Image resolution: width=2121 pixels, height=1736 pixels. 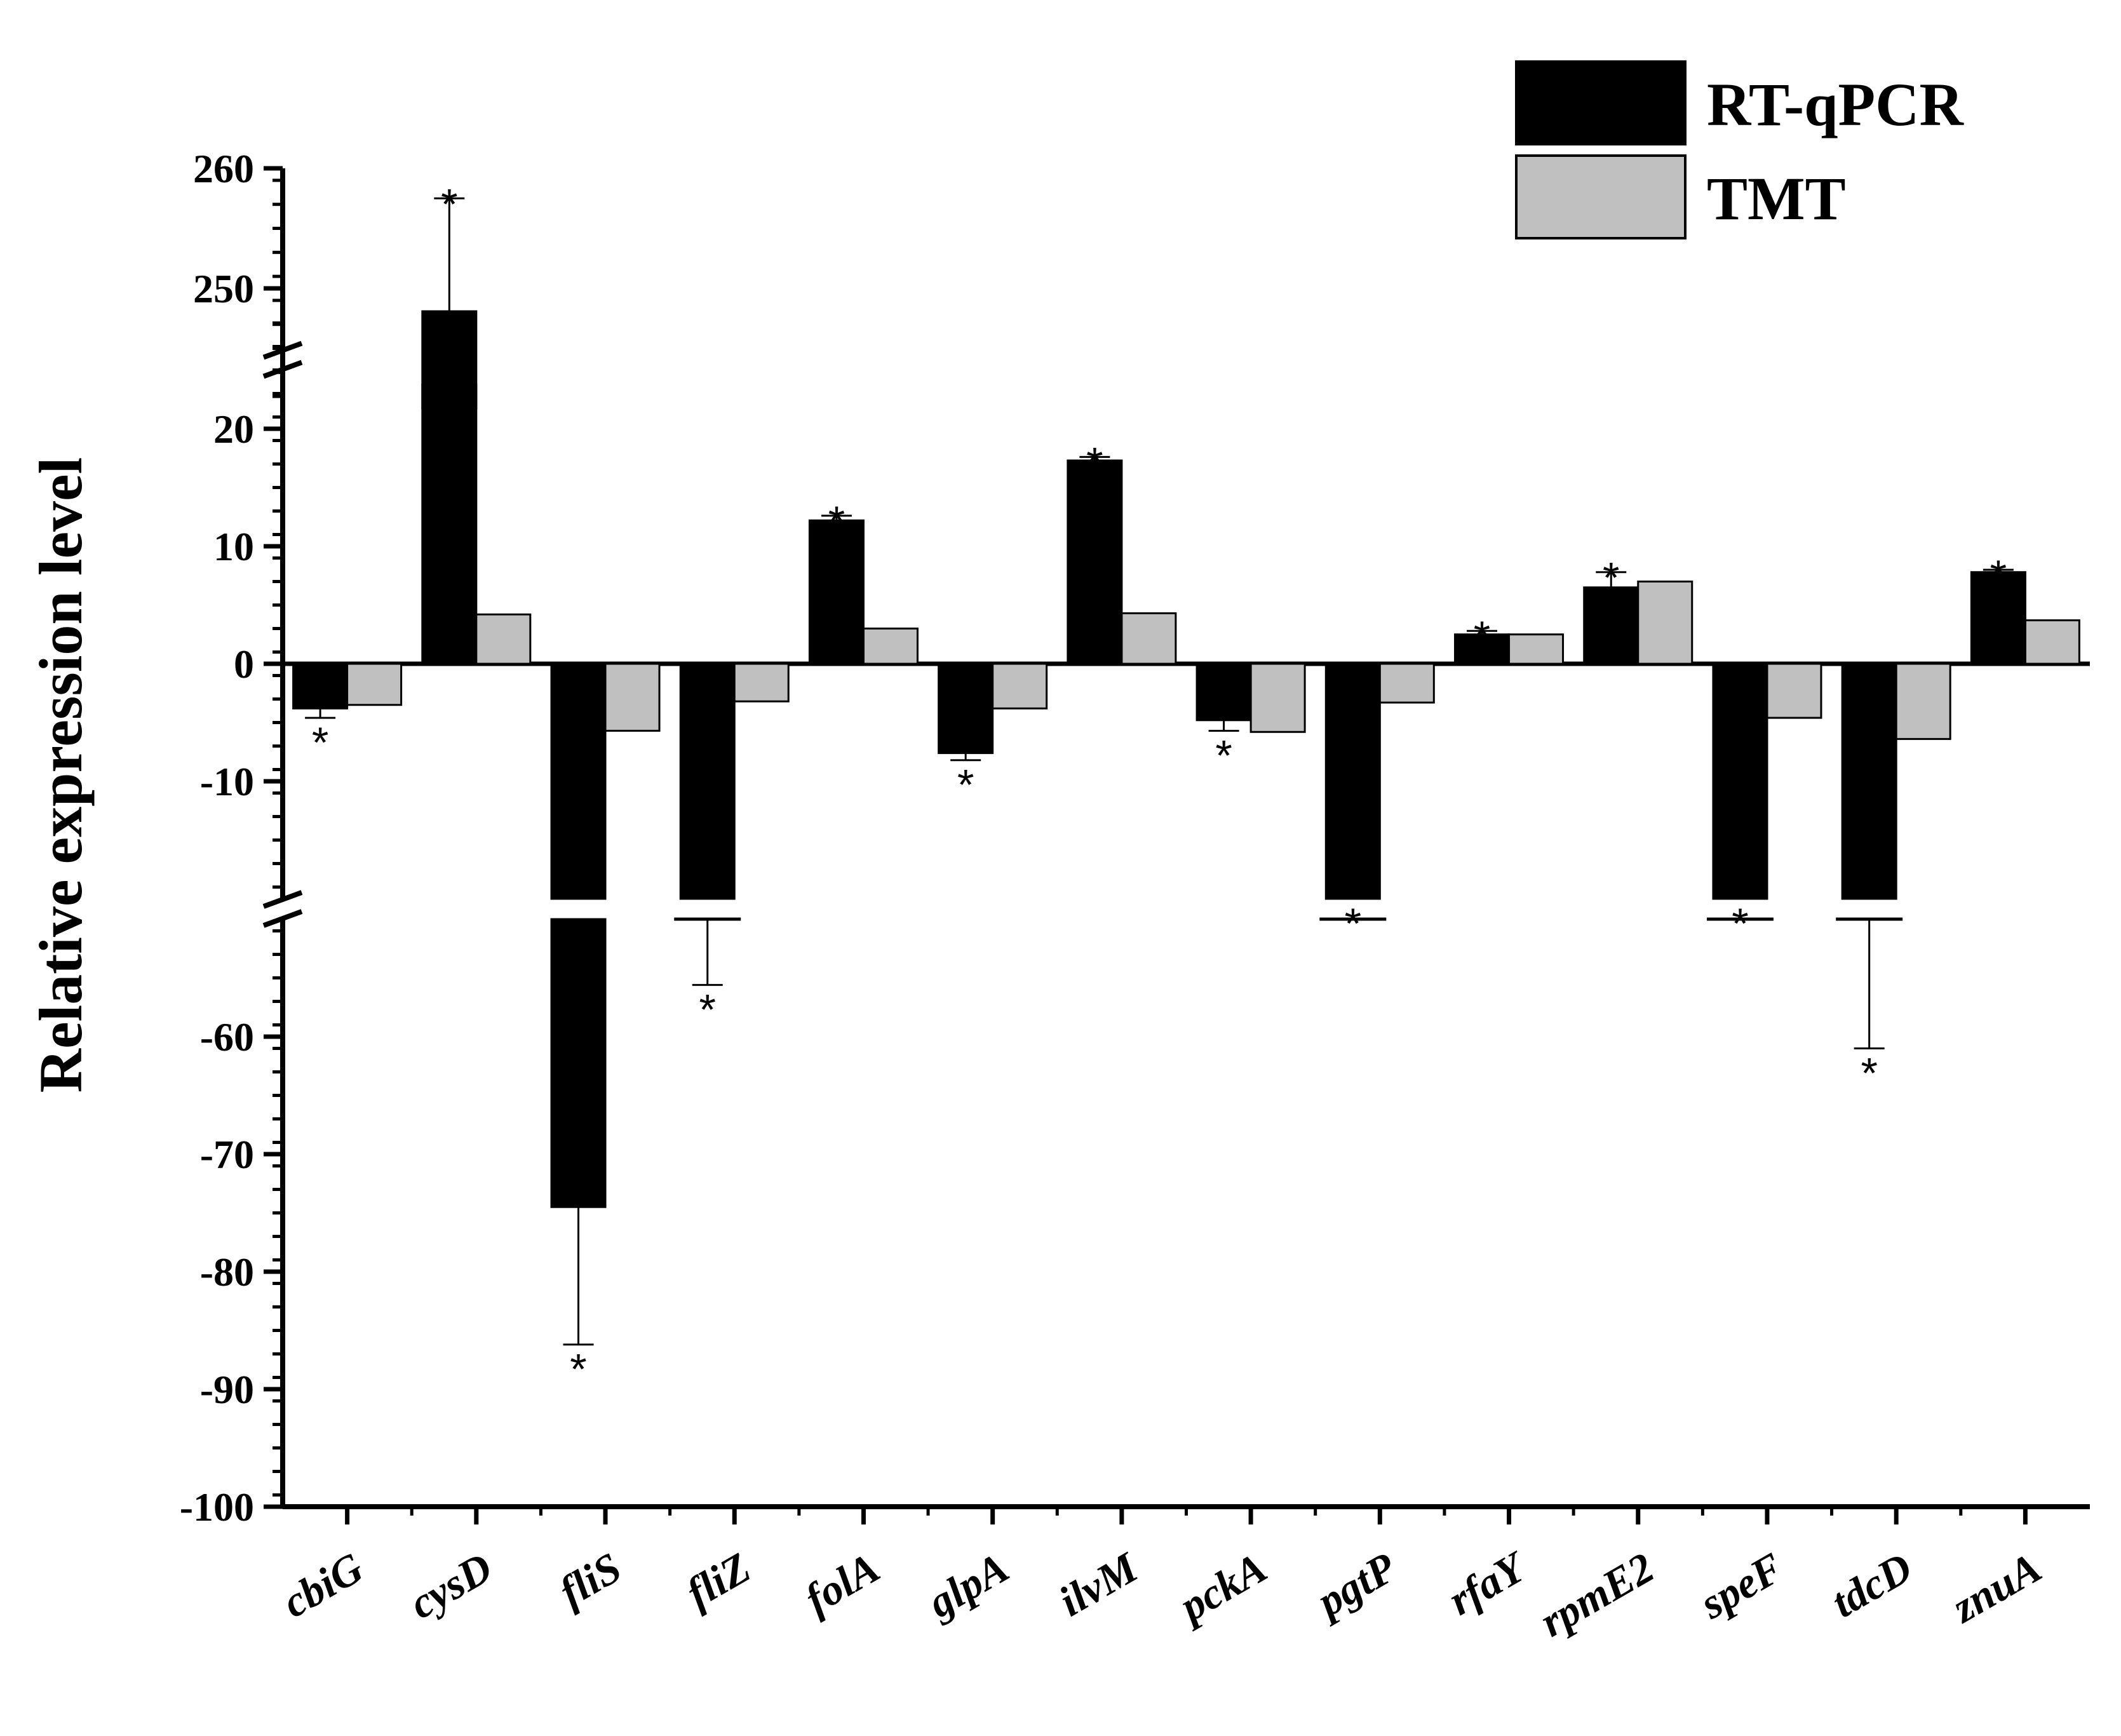 I want to click on y-tick-label: -100, so click(x=217, y=1507).